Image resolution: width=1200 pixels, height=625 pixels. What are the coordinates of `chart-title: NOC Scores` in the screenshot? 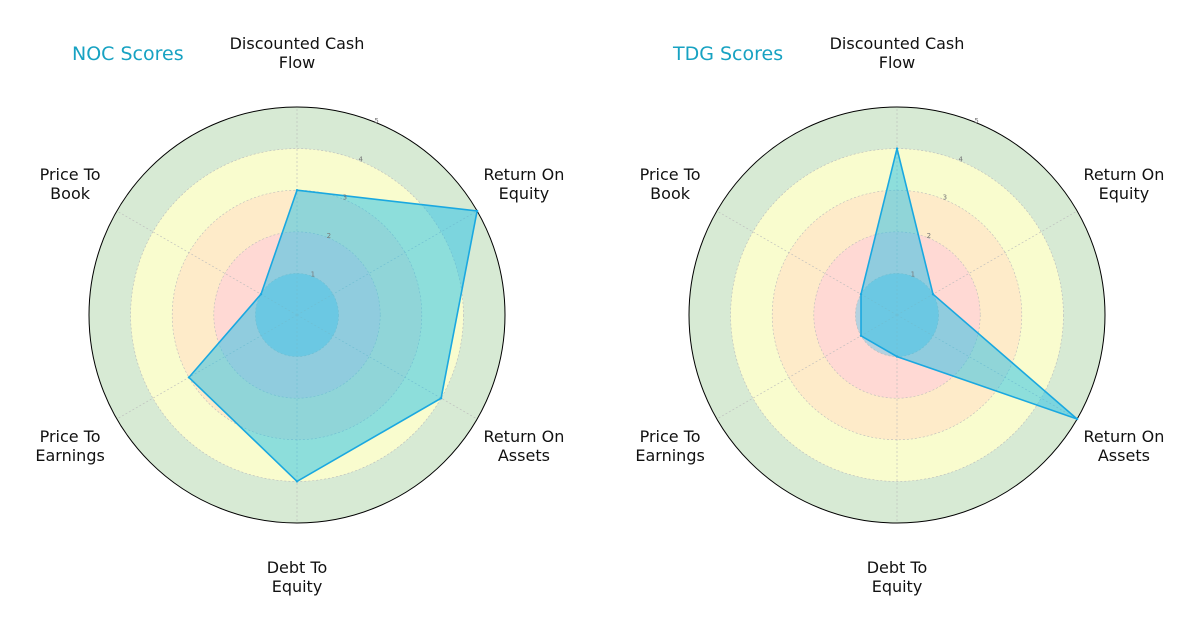 It's located at (128, 54).